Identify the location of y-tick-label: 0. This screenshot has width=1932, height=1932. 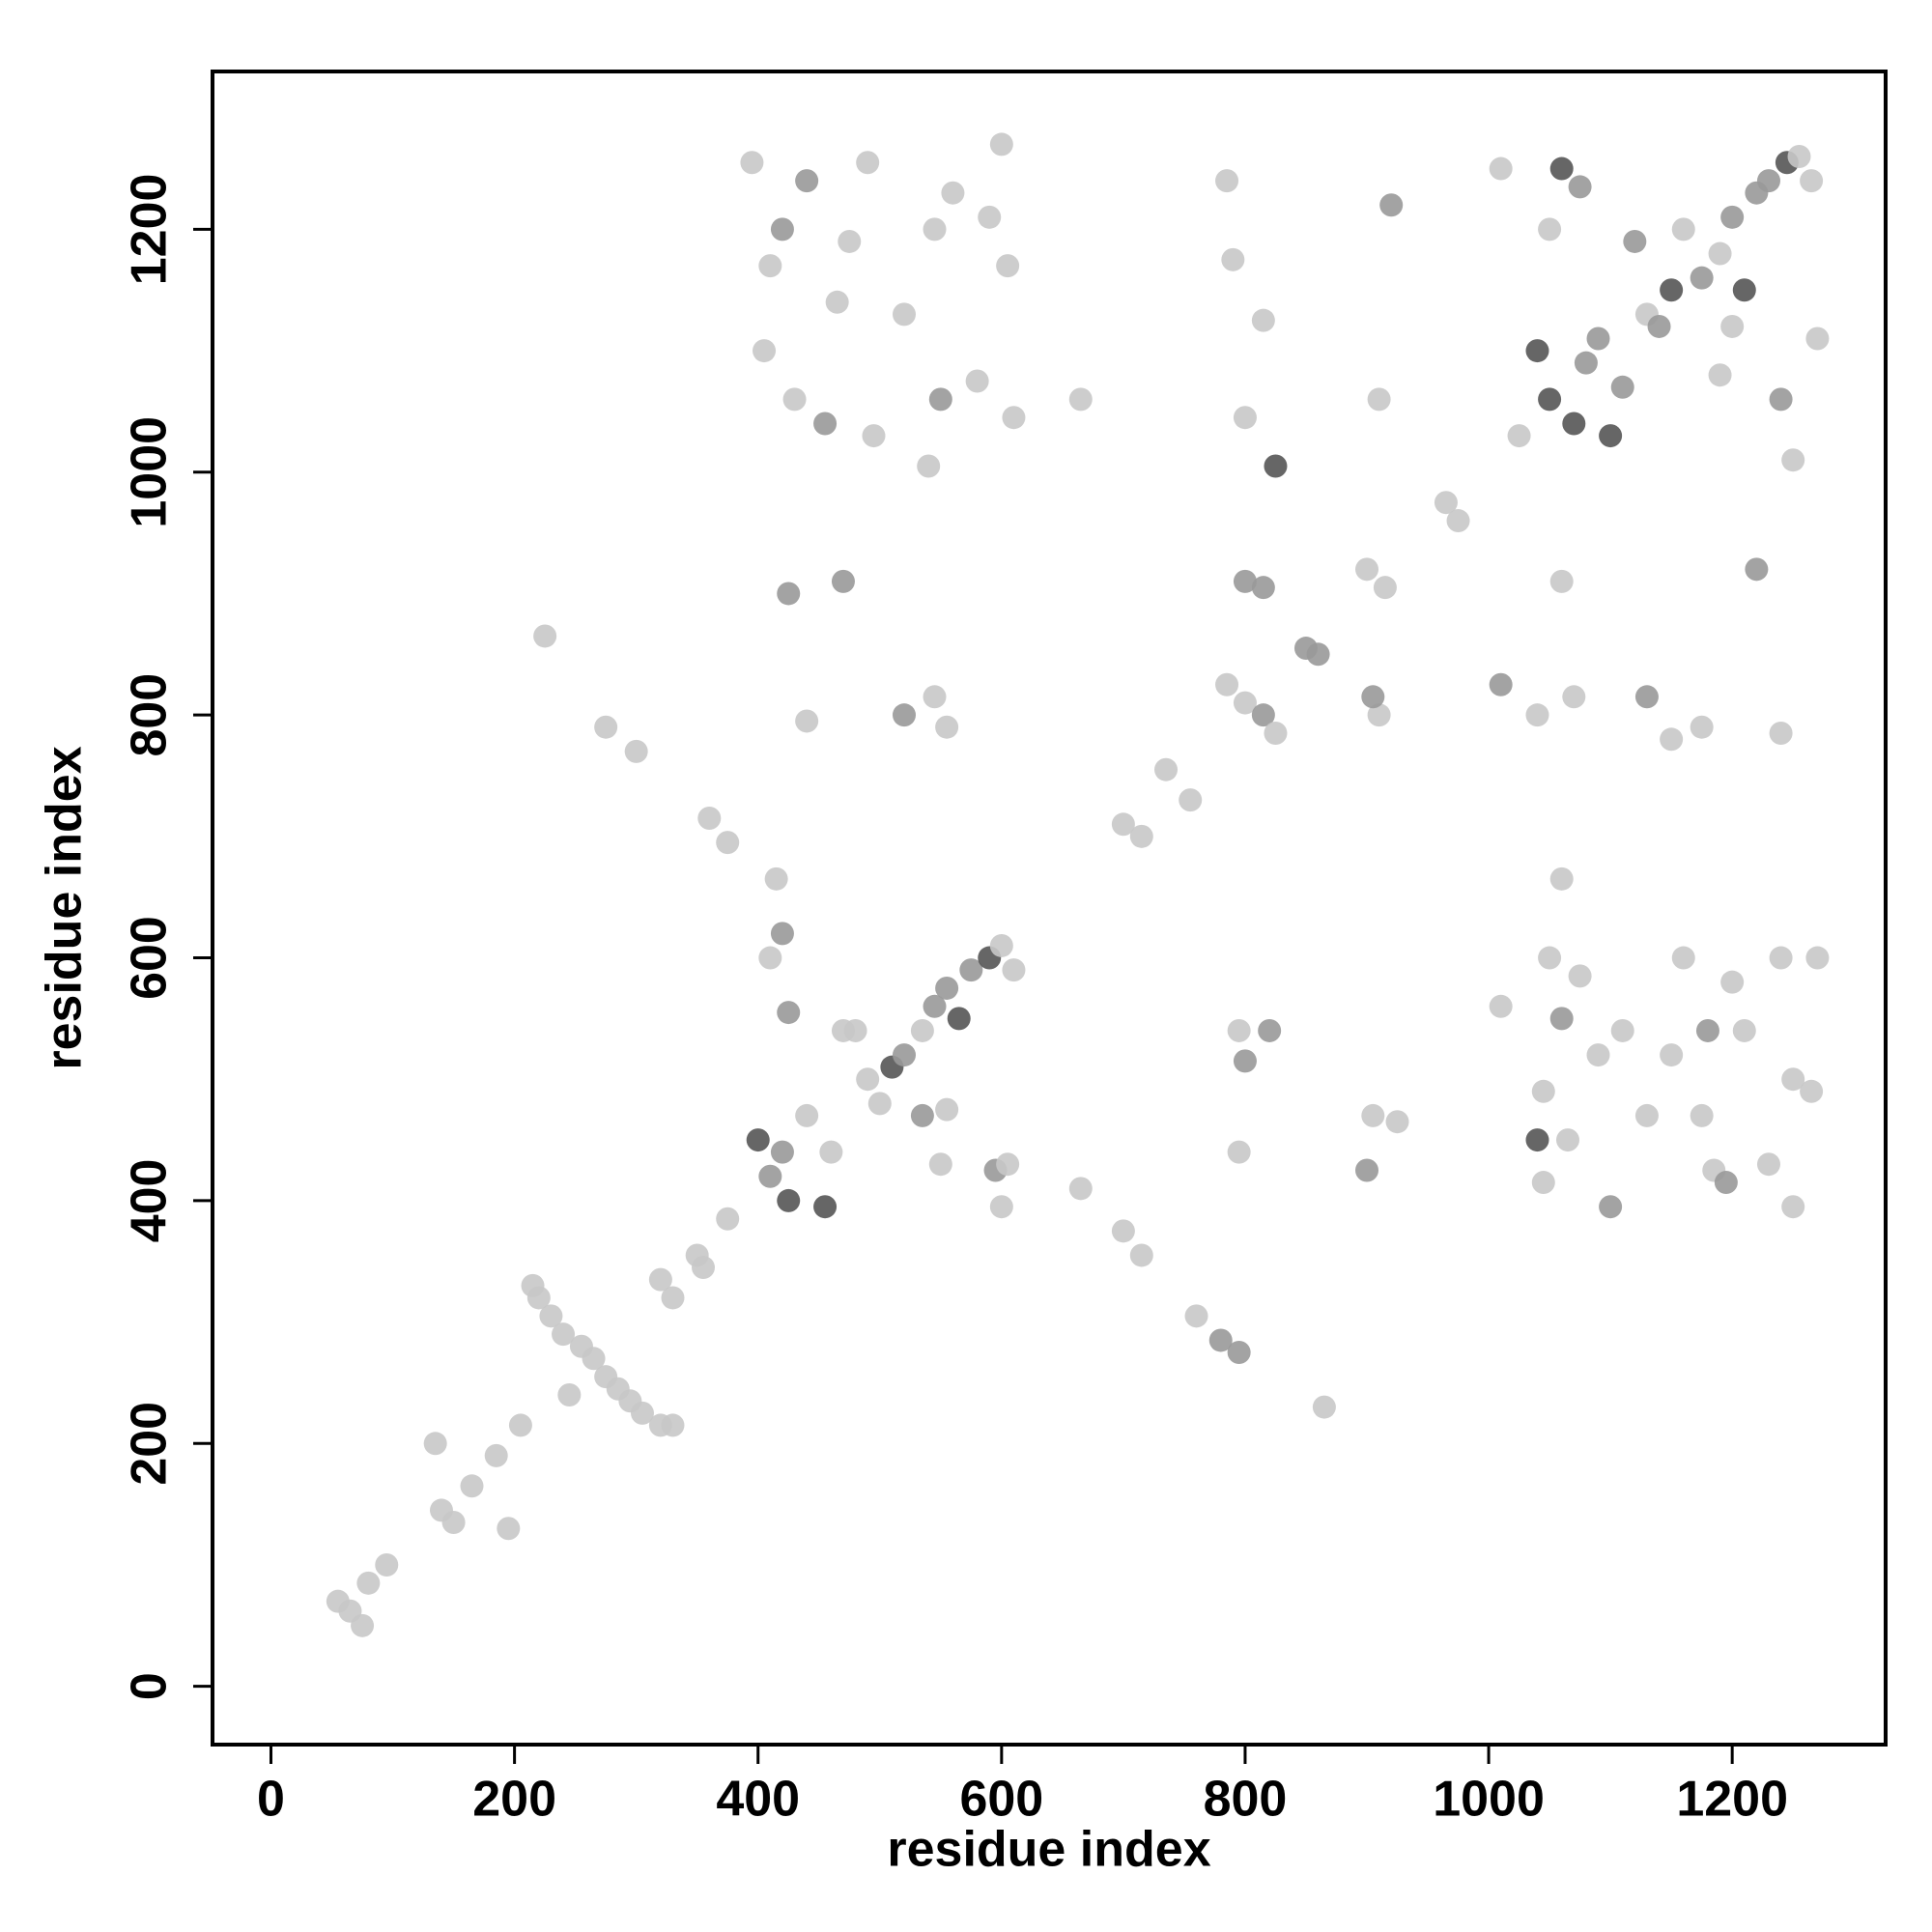
(150, 1686).